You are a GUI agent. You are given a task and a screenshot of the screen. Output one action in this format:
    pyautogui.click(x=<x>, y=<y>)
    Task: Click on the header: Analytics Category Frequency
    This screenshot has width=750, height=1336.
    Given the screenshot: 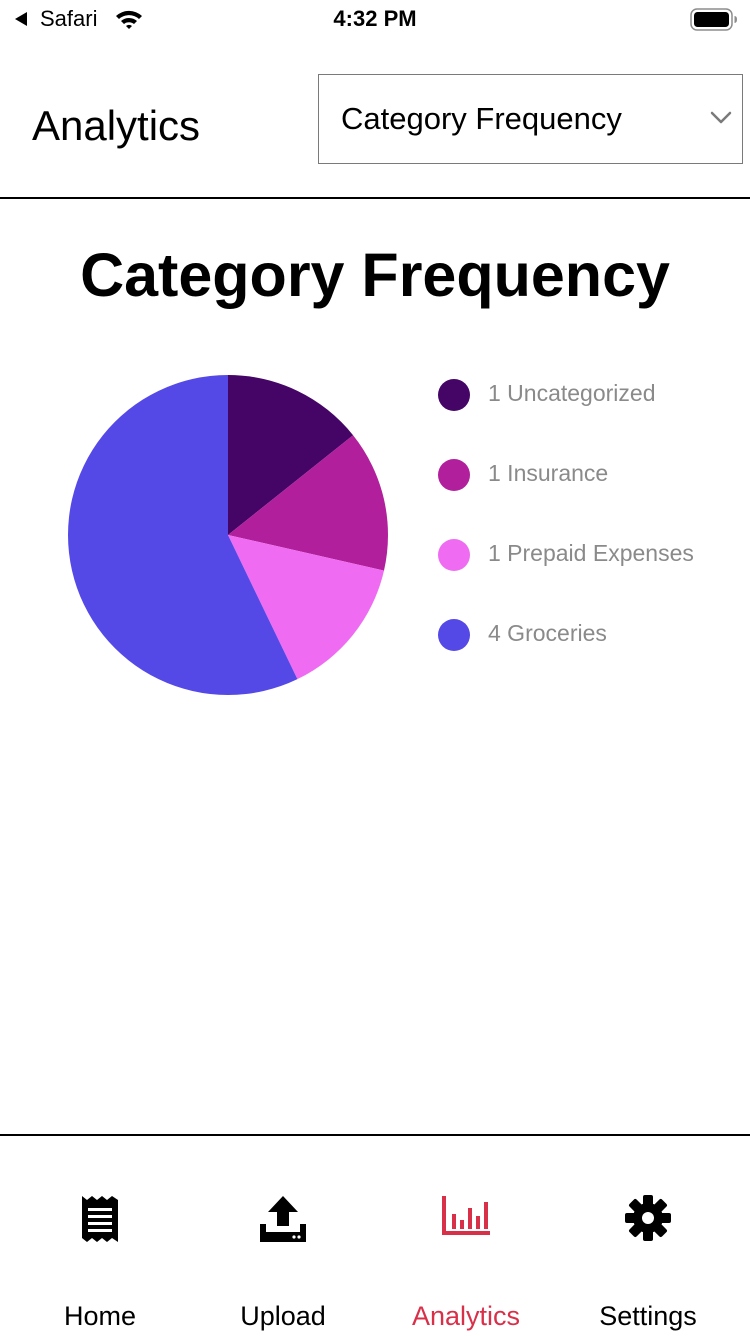 What is the action you would take?
    pyautogui.click(x=375, y=119)
    